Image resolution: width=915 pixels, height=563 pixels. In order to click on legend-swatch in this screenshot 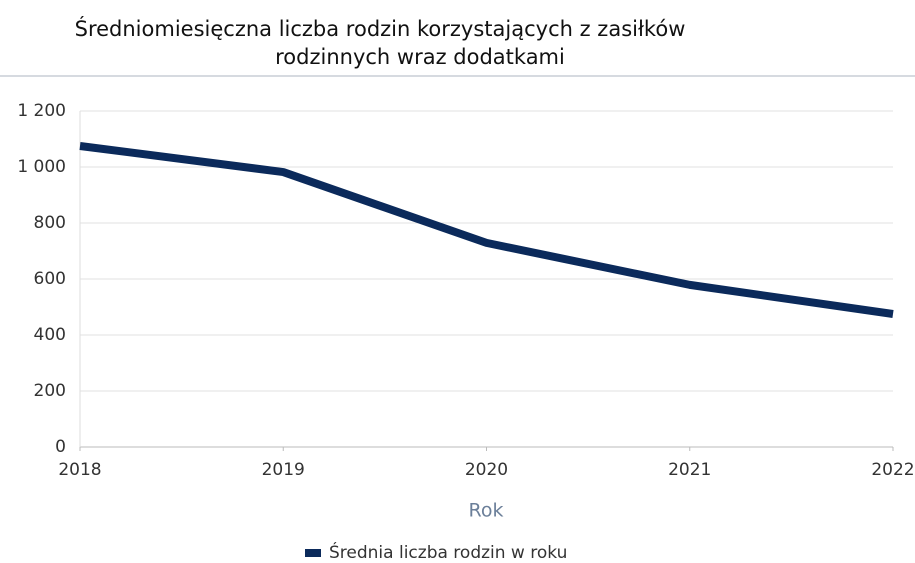, I will do `click(313, 553)`.